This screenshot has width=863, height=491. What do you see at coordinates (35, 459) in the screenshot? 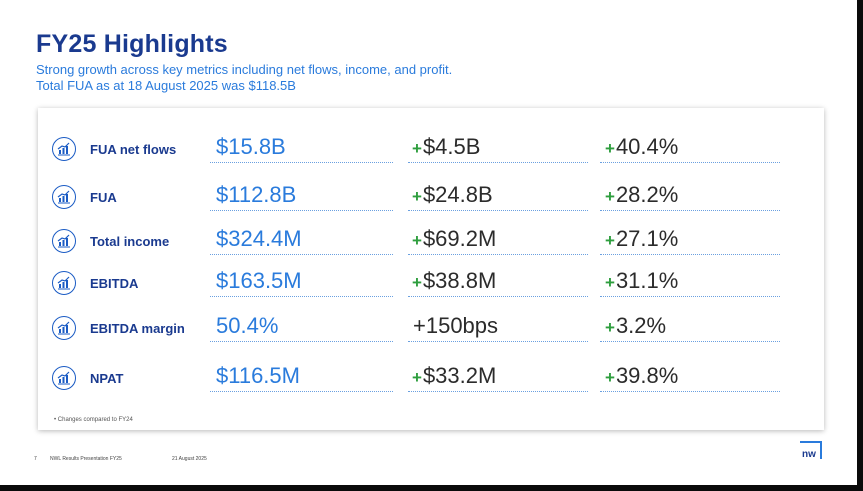
I see `page-number: 7` at bounding box center [35, 459].